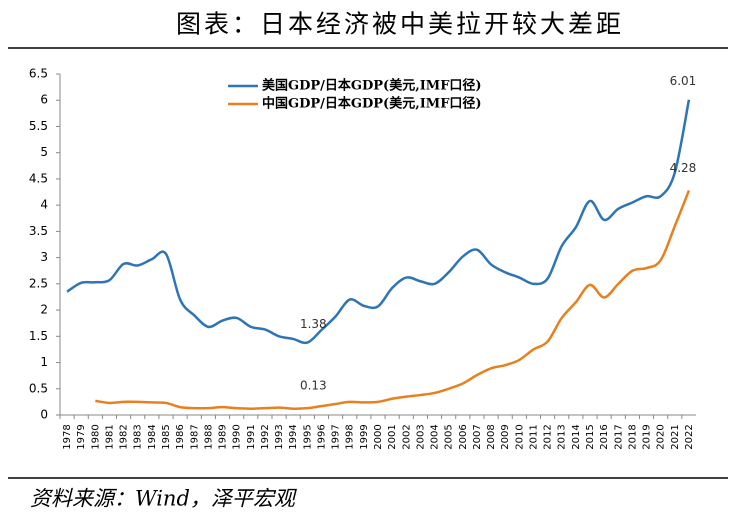  Describe the element at coordinates (647, 436) in the screenshot. I see `x-tick-label: 2019` at that location.